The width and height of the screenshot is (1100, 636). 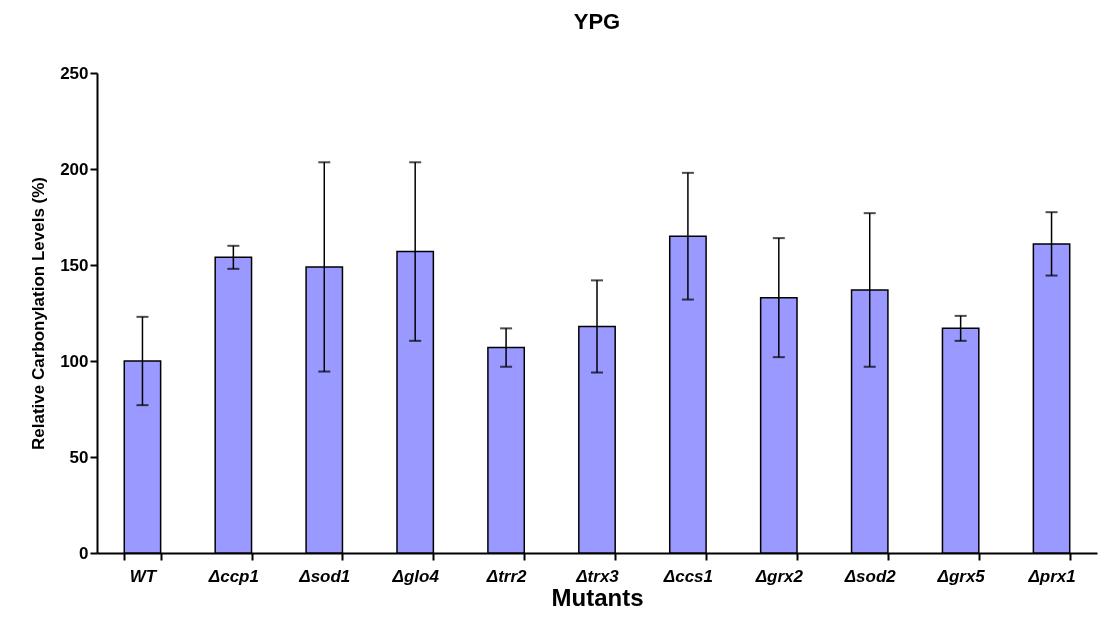 I want to click on x-tick-label: Δgrx5, so click(x=961, y=576).